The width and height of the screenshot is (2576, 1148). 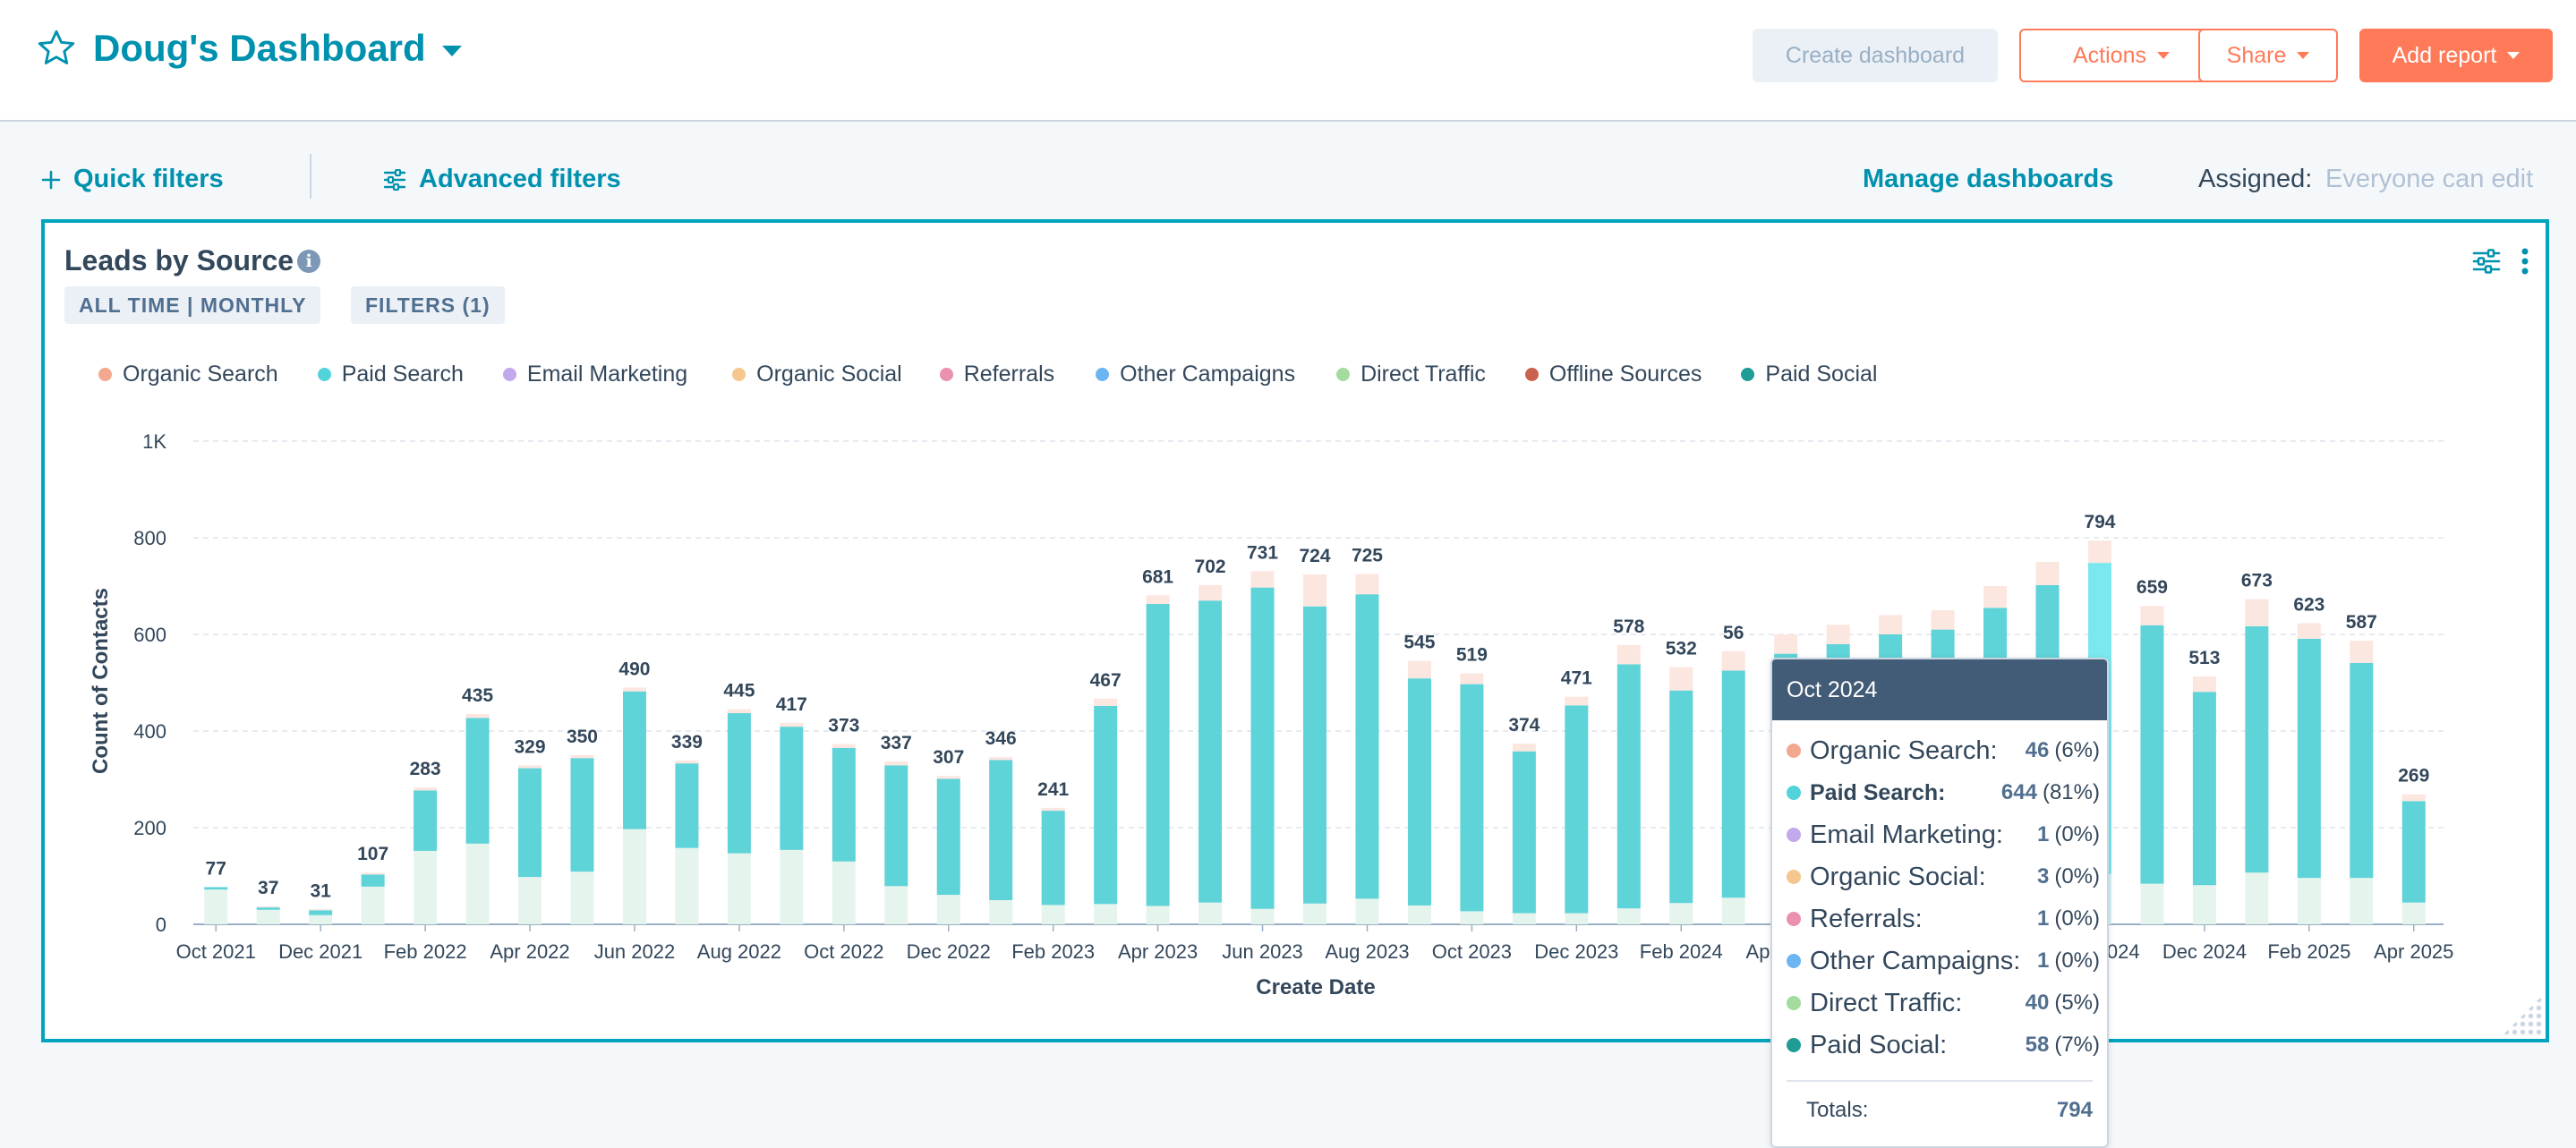 I want to click on tooltip-total-row: Totals: 794, so click(x=1949, y=1110).